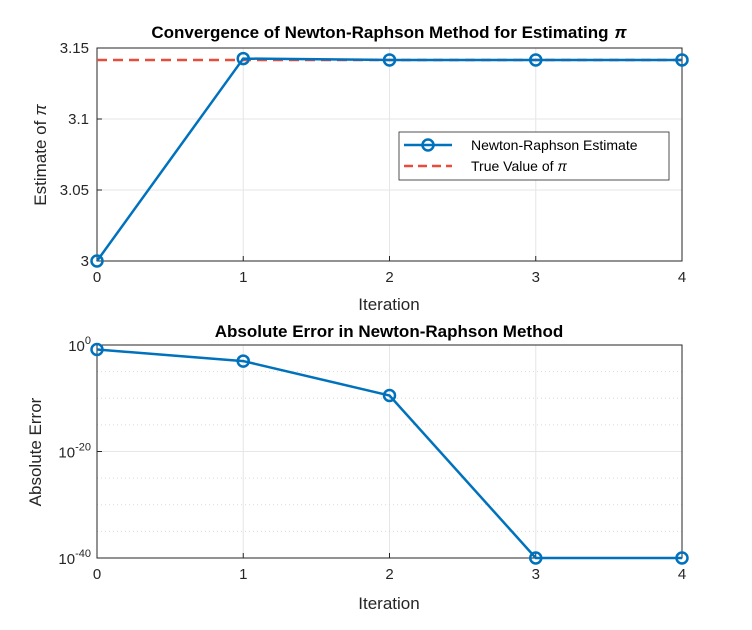 This screenshot has width=752, height=630. I want to click on legend-label-true-value: True Value of π, so click(519, 166).